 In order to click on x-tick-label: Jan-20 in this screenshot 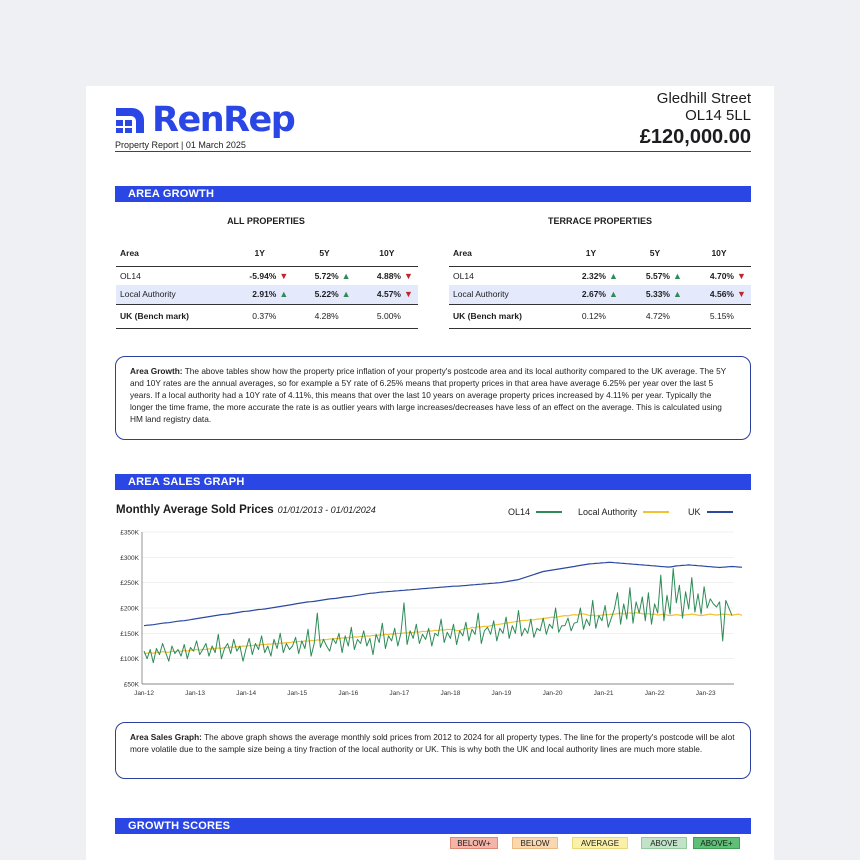, I will do `click(553, 693)`.